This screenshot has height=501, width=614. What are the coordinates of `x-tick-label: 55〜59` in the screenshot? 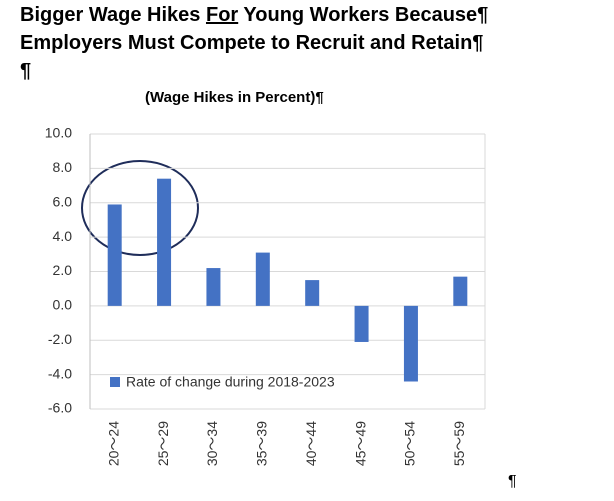 It's located at (459, 443).